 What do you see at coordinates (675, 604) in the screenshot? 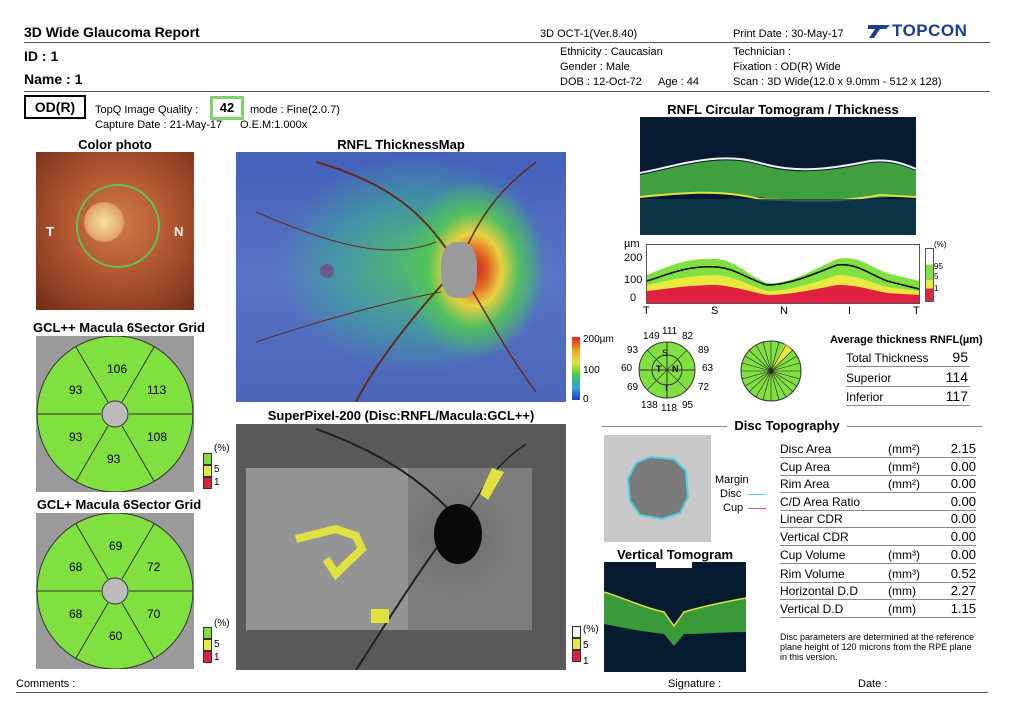
I see `vertical-tomo-svg` at bounding box center [675, 604].